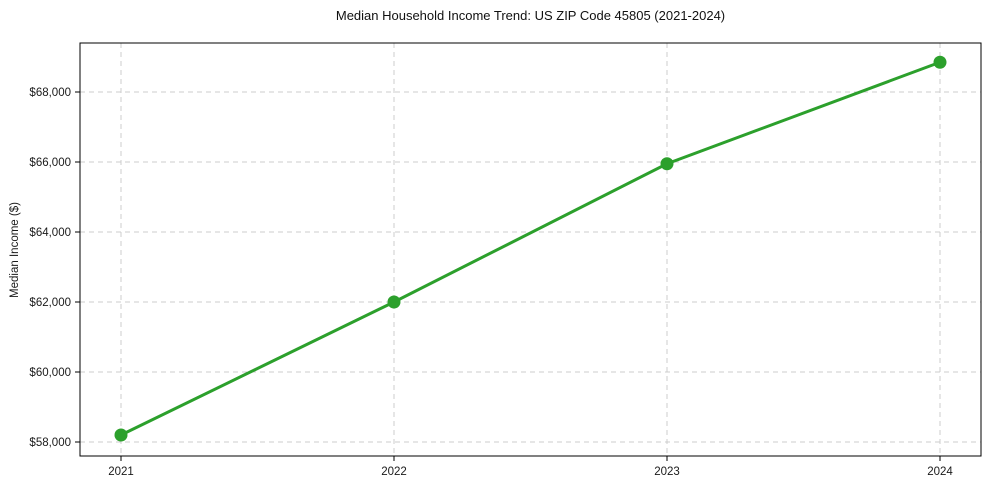 The height and width of the screenshot is (490, 989). What do you see at coordinates (50, 303) in the screenshot?
I see `y-tick-label: $62,000` at bounding box center [50, 303].